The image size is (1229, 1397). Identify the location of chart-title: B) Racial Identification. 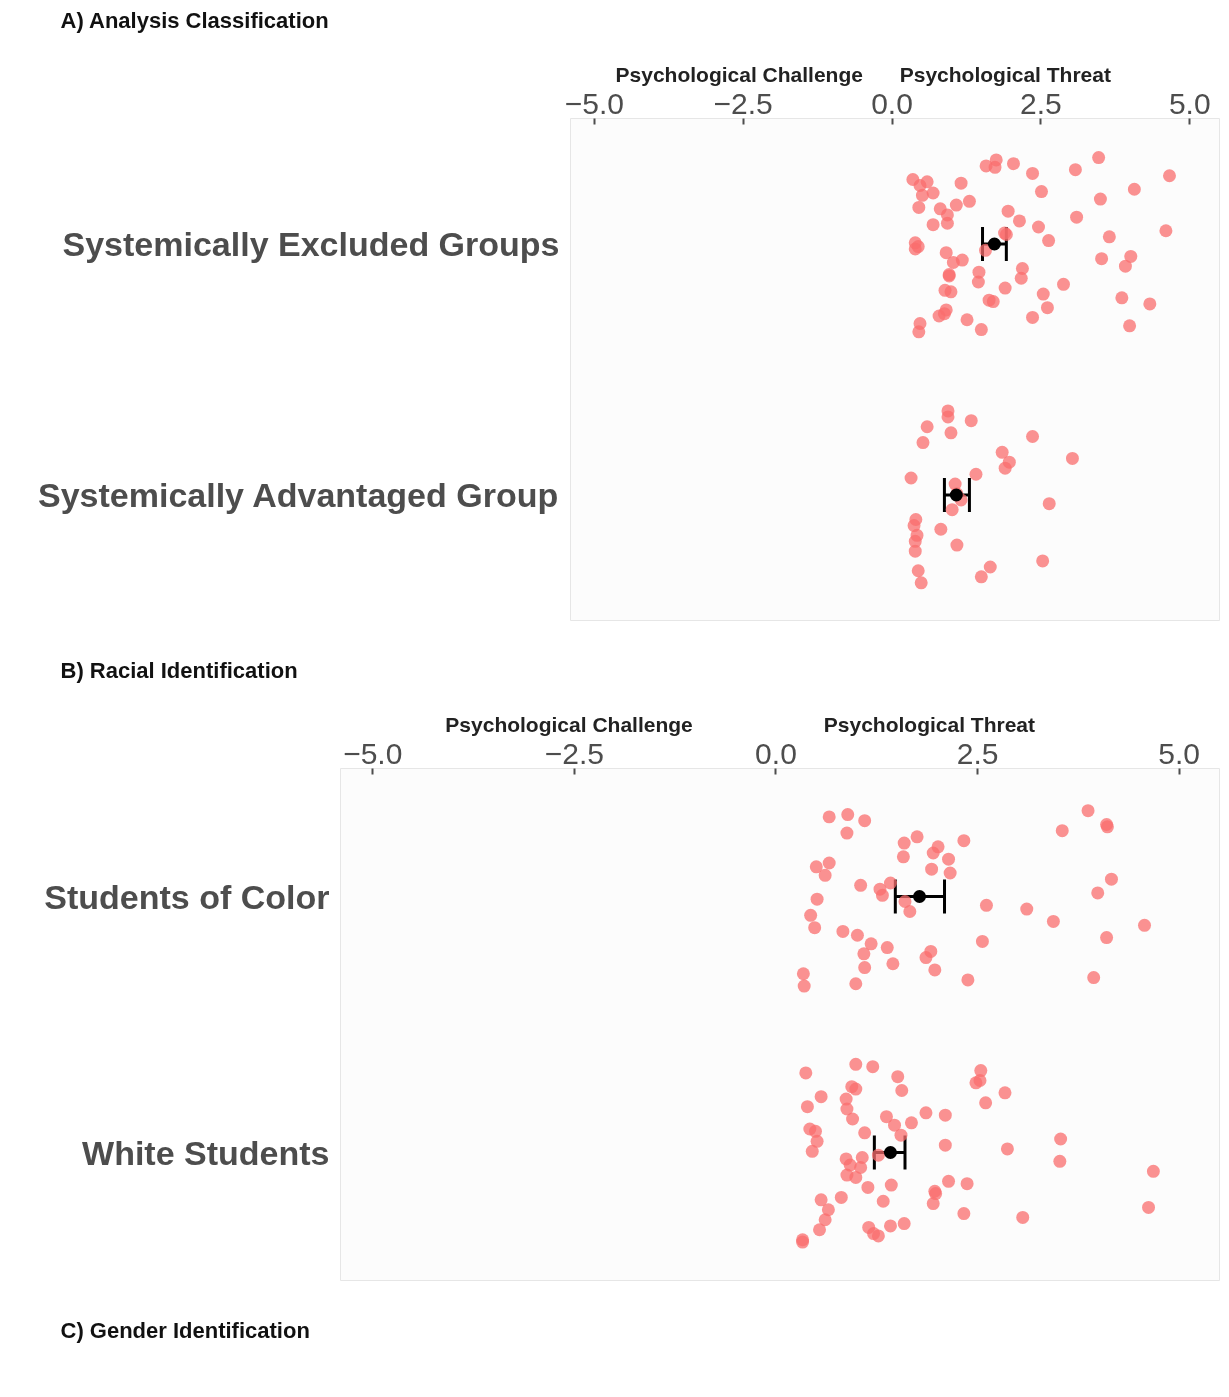
(179, 670).